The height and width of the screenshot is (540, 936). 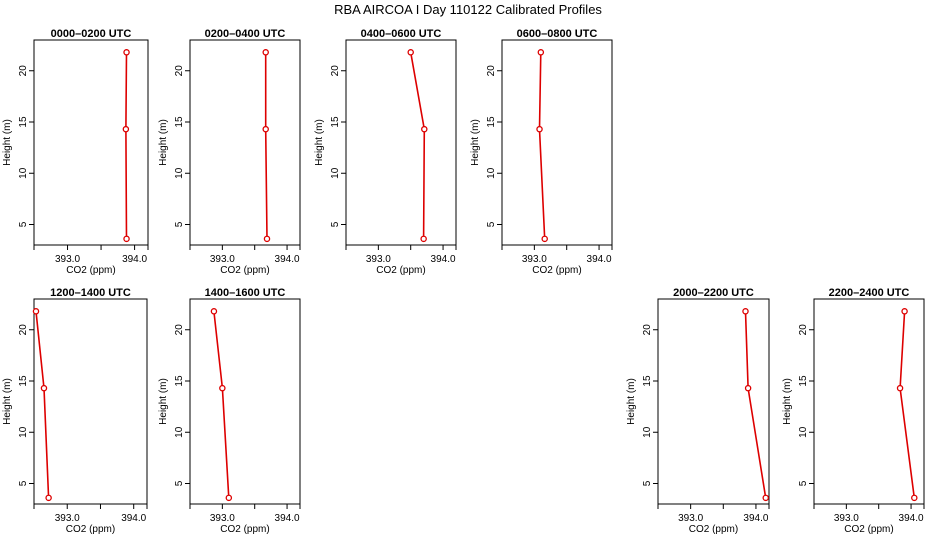 I want to click on panel-2-ytick-label-0: 5, so click(x=179, y=224).